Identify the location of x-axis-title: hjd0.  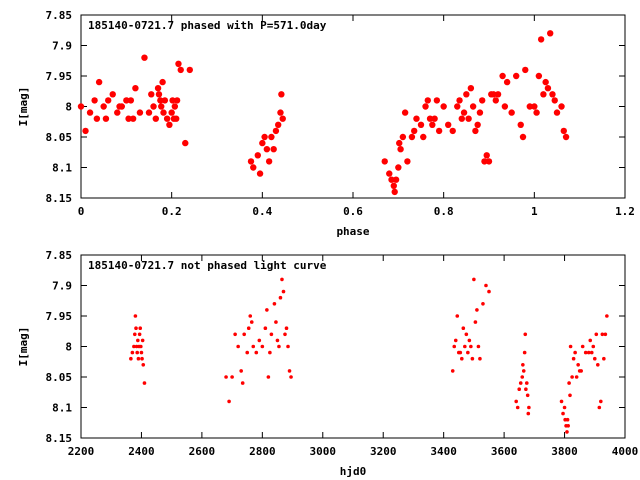
(353, 471).